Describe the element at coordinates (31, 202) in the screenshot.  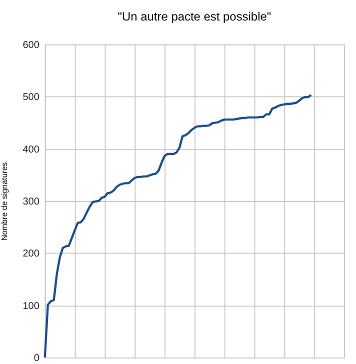
I see `y-tick-label: 300` at that location.